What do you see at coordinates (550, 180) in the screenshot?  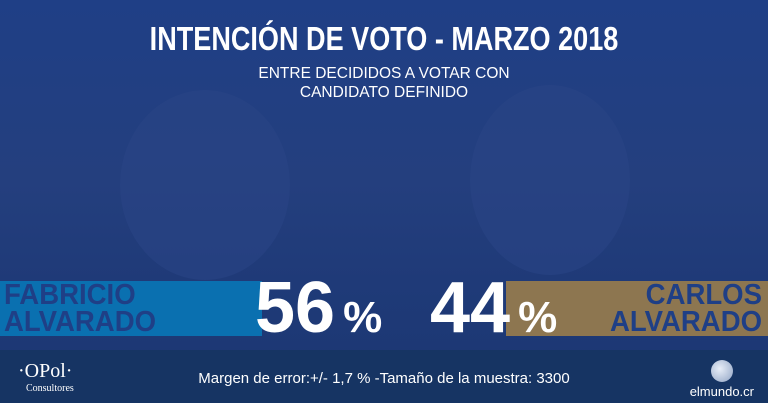 I see `background-photo-person-right` at bounding box center [550, 180].